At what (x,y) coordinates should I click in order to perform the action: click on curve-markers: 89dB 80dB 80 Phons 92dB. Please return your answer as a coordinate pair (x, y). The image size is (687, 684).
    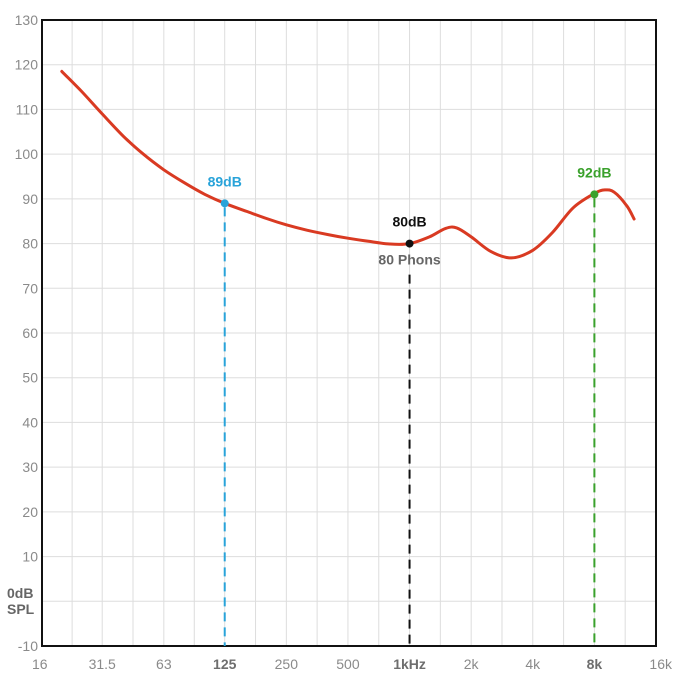
    Looking at the image, I should click on (410, 215).